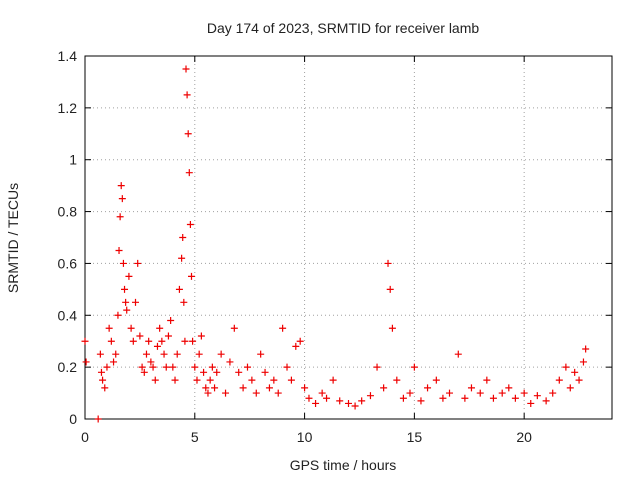 Image resolution: width=640 pixels, height=480 pixels. I want to click on x-tick-label: 20, so click(524, 437).